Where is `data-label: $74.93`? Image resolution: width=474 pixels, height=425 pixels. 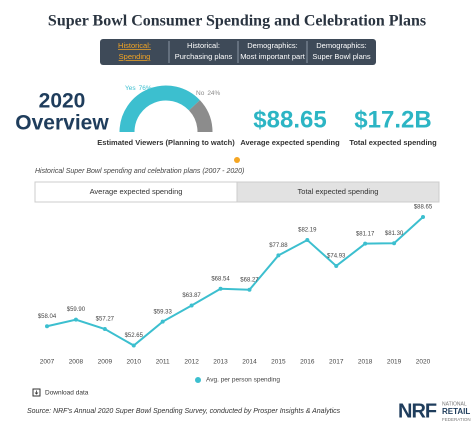
data-label: $74.93 is located at coordinates (336, 257).